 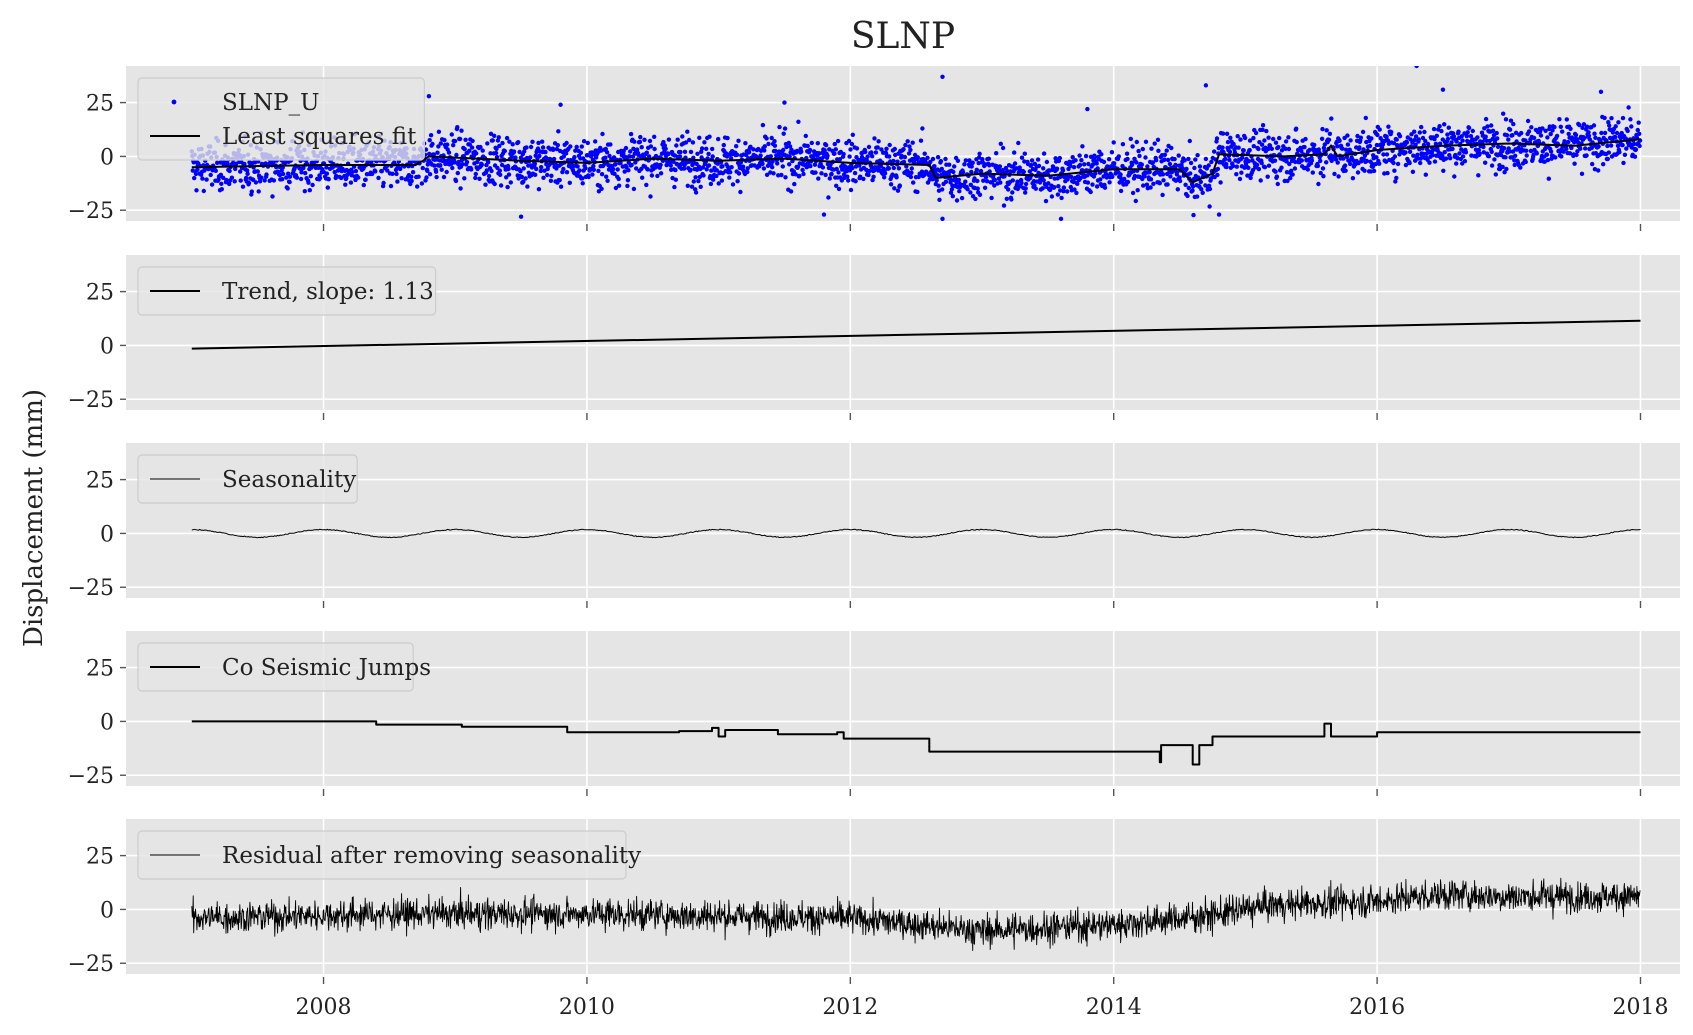 I want to click on series-line, so click(x=916, y=533).